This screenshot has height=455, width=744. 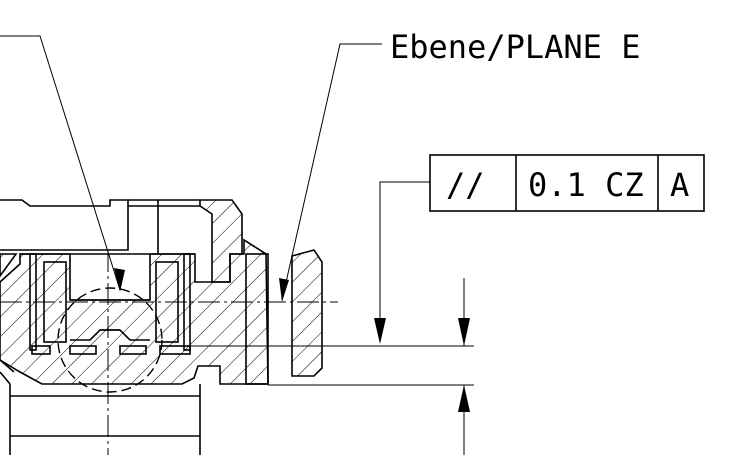 What do you see at coordinates (679, 185) in the screenshot?
I see `fcf-datum-reference: A` at bounding box center [679, 185].